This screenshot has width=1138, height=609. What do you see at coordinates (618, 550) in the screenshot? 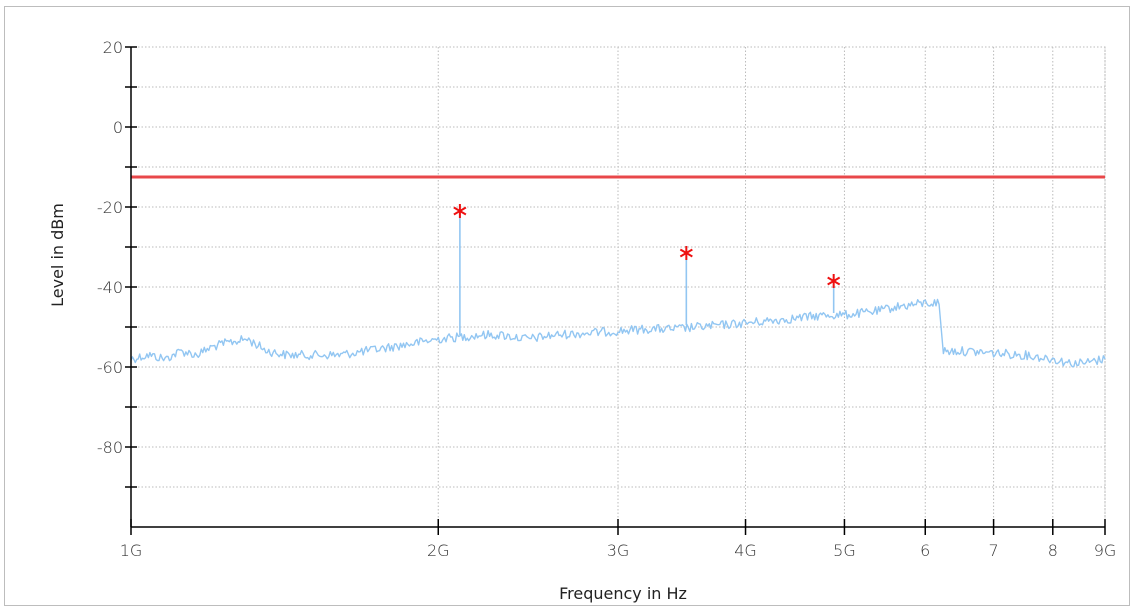
I see `x-tick-label: 3G` at bounding box center [618, 550].